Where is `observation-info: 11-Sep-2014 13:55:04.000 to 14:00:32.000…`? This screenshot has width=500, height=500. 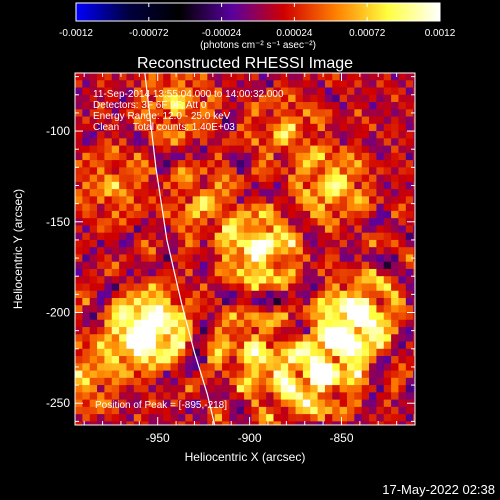 observation-info: 11-Sep-2014 13:55:04.000 to 14:00:32.000… is located at coordinates (188, 111).